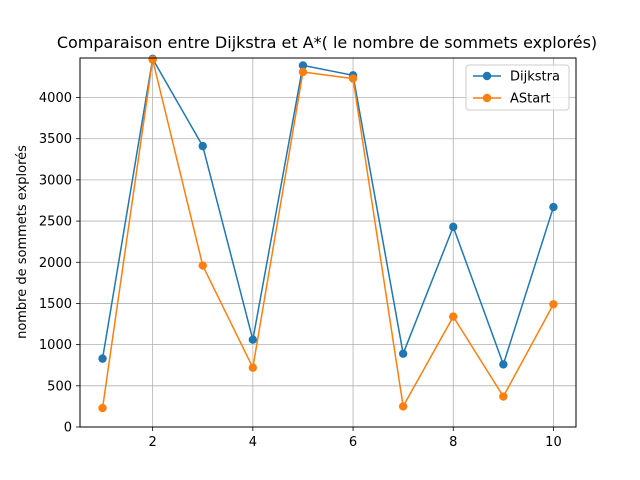 The image size is (640, 480). What do you see at coordinates (453, 442) in the screenshot?
I see `x-tick-label: 8` at bounding box center [453, 442].